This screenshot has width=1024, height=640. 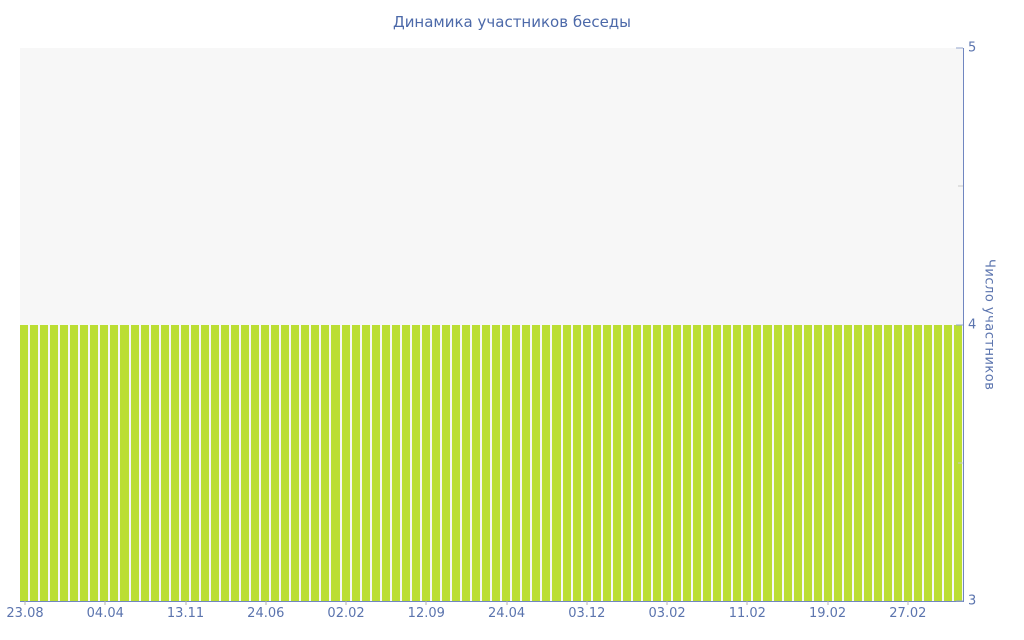 What do you see at coordinates (185, 613) in the screenshot?
I see `x-tick-label: 13.11` at bounding box center [185, 613].